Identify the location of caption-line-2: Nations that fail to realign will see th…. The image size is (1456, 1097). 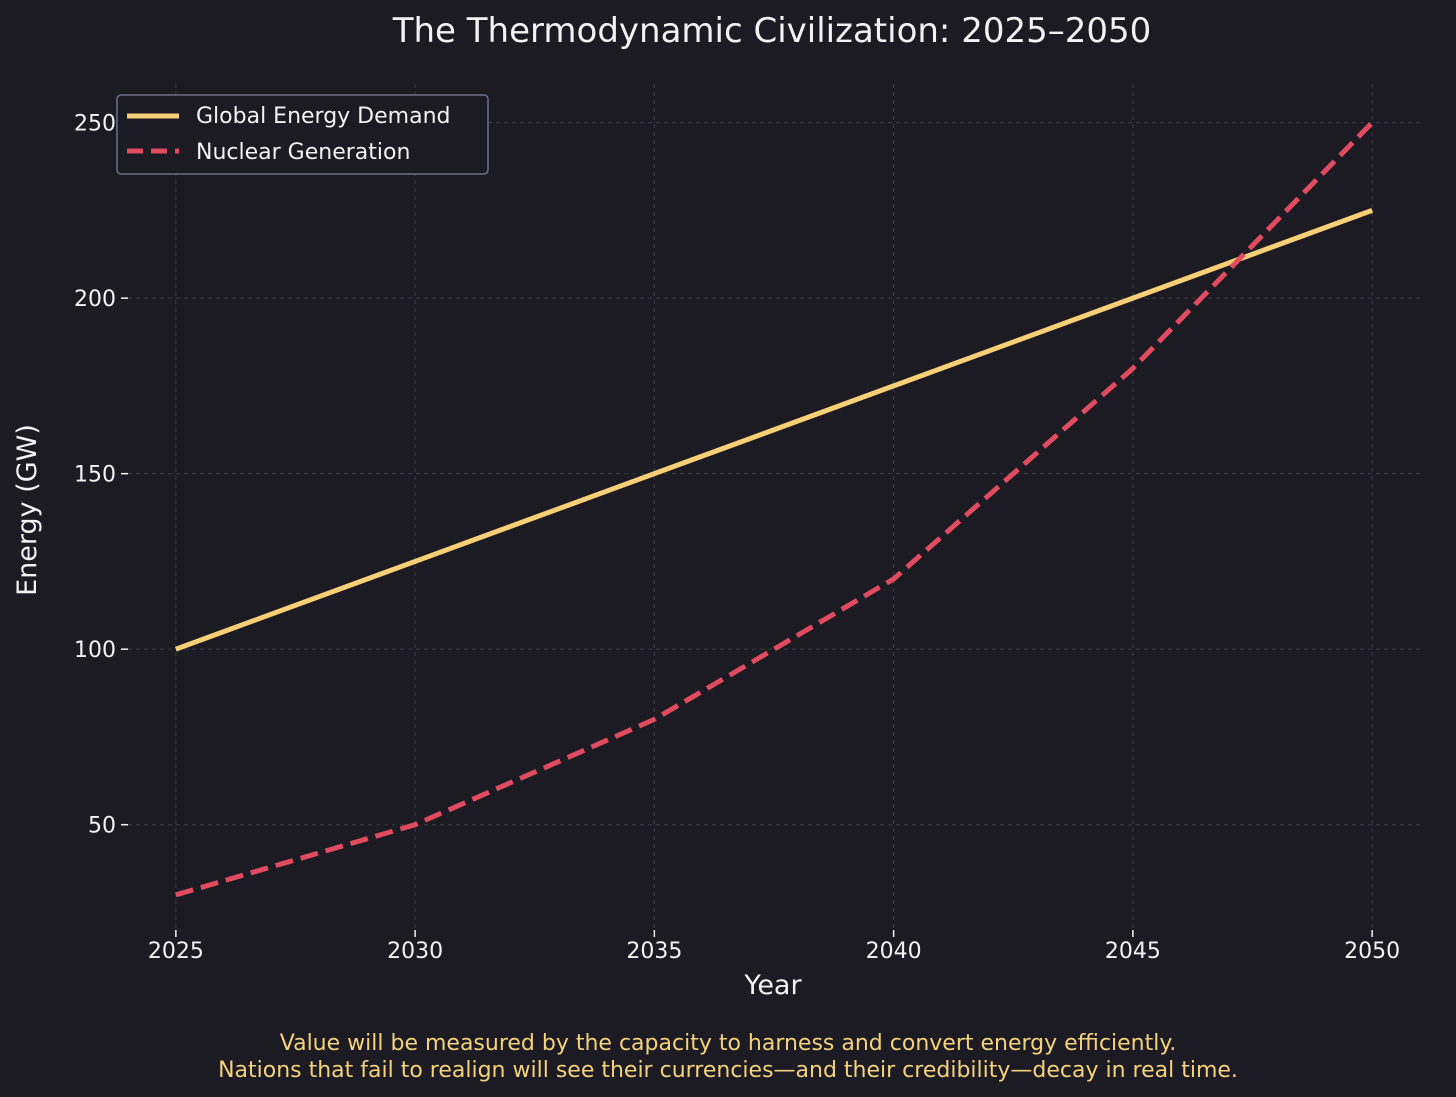
(728, 1070).